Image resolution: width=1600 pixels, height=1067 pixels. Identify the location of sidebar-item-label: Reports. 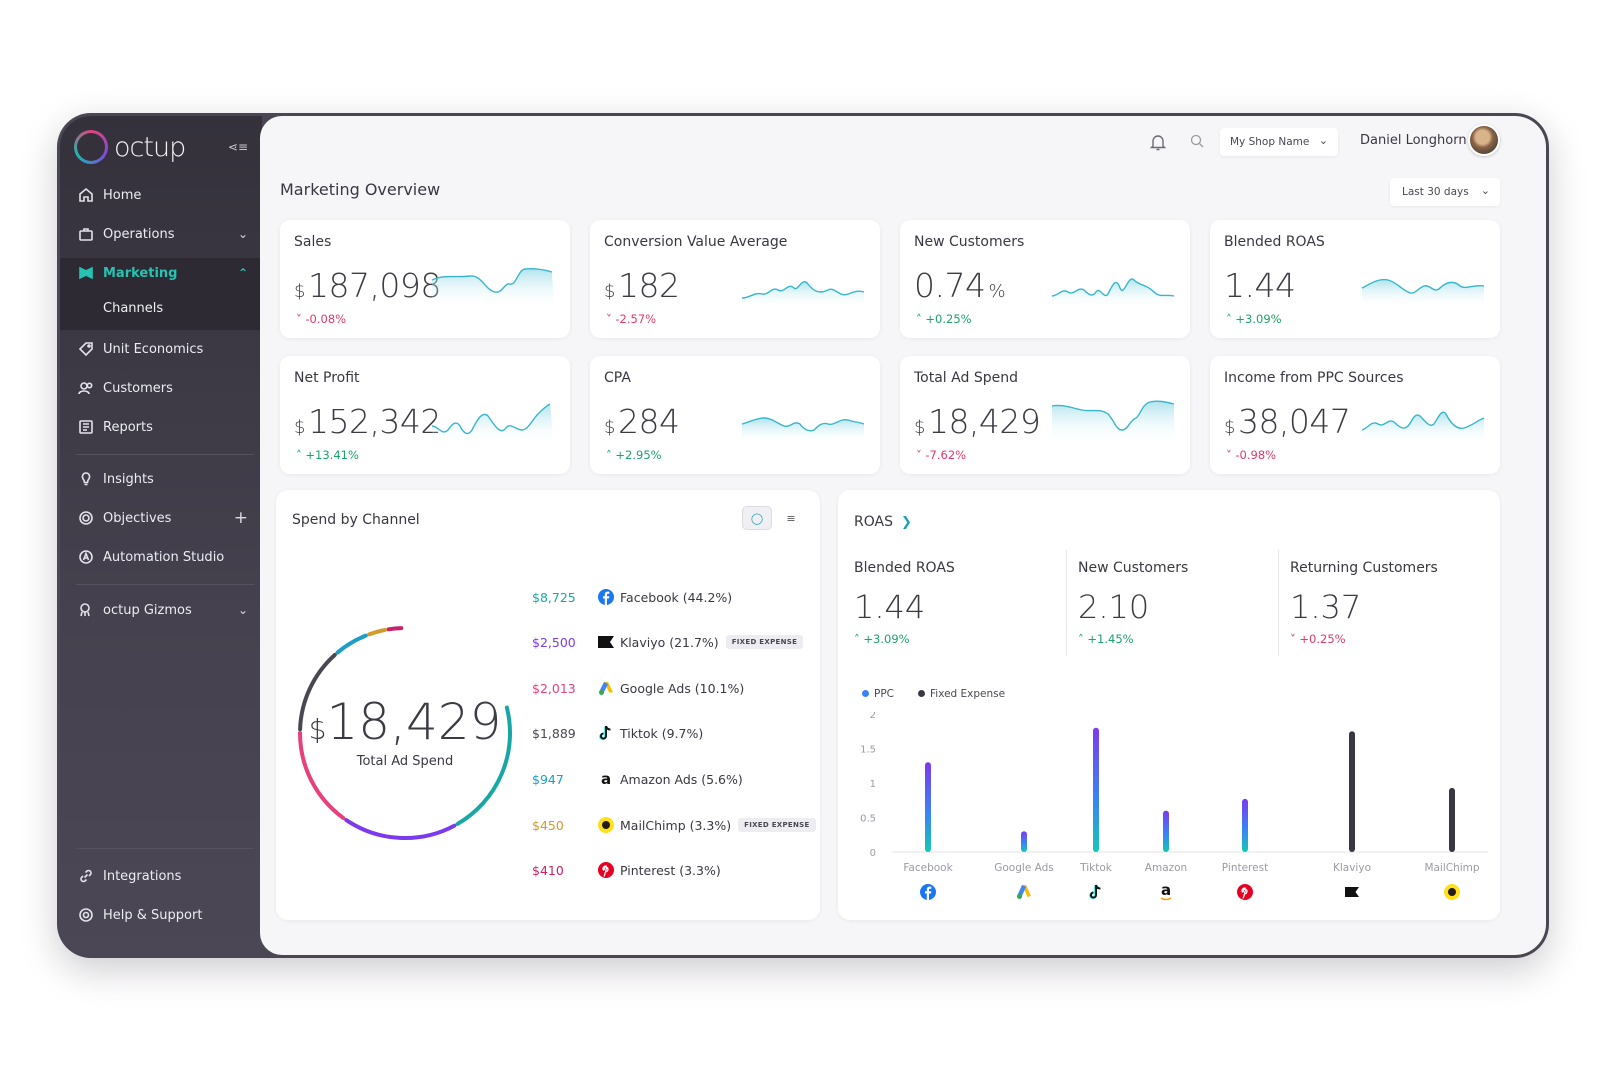
(128, 427).